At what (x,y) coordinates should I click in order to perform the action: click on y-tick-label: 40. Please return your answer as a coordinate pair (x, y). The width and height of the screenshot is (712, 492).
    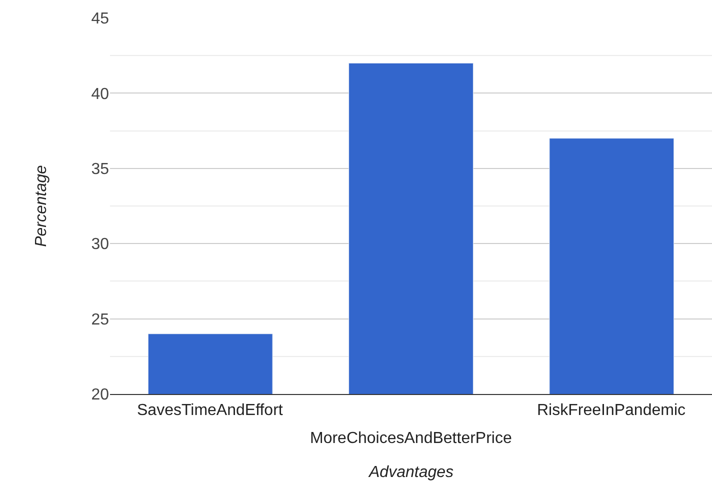
    Looking at the image, I should click on (100, 94).